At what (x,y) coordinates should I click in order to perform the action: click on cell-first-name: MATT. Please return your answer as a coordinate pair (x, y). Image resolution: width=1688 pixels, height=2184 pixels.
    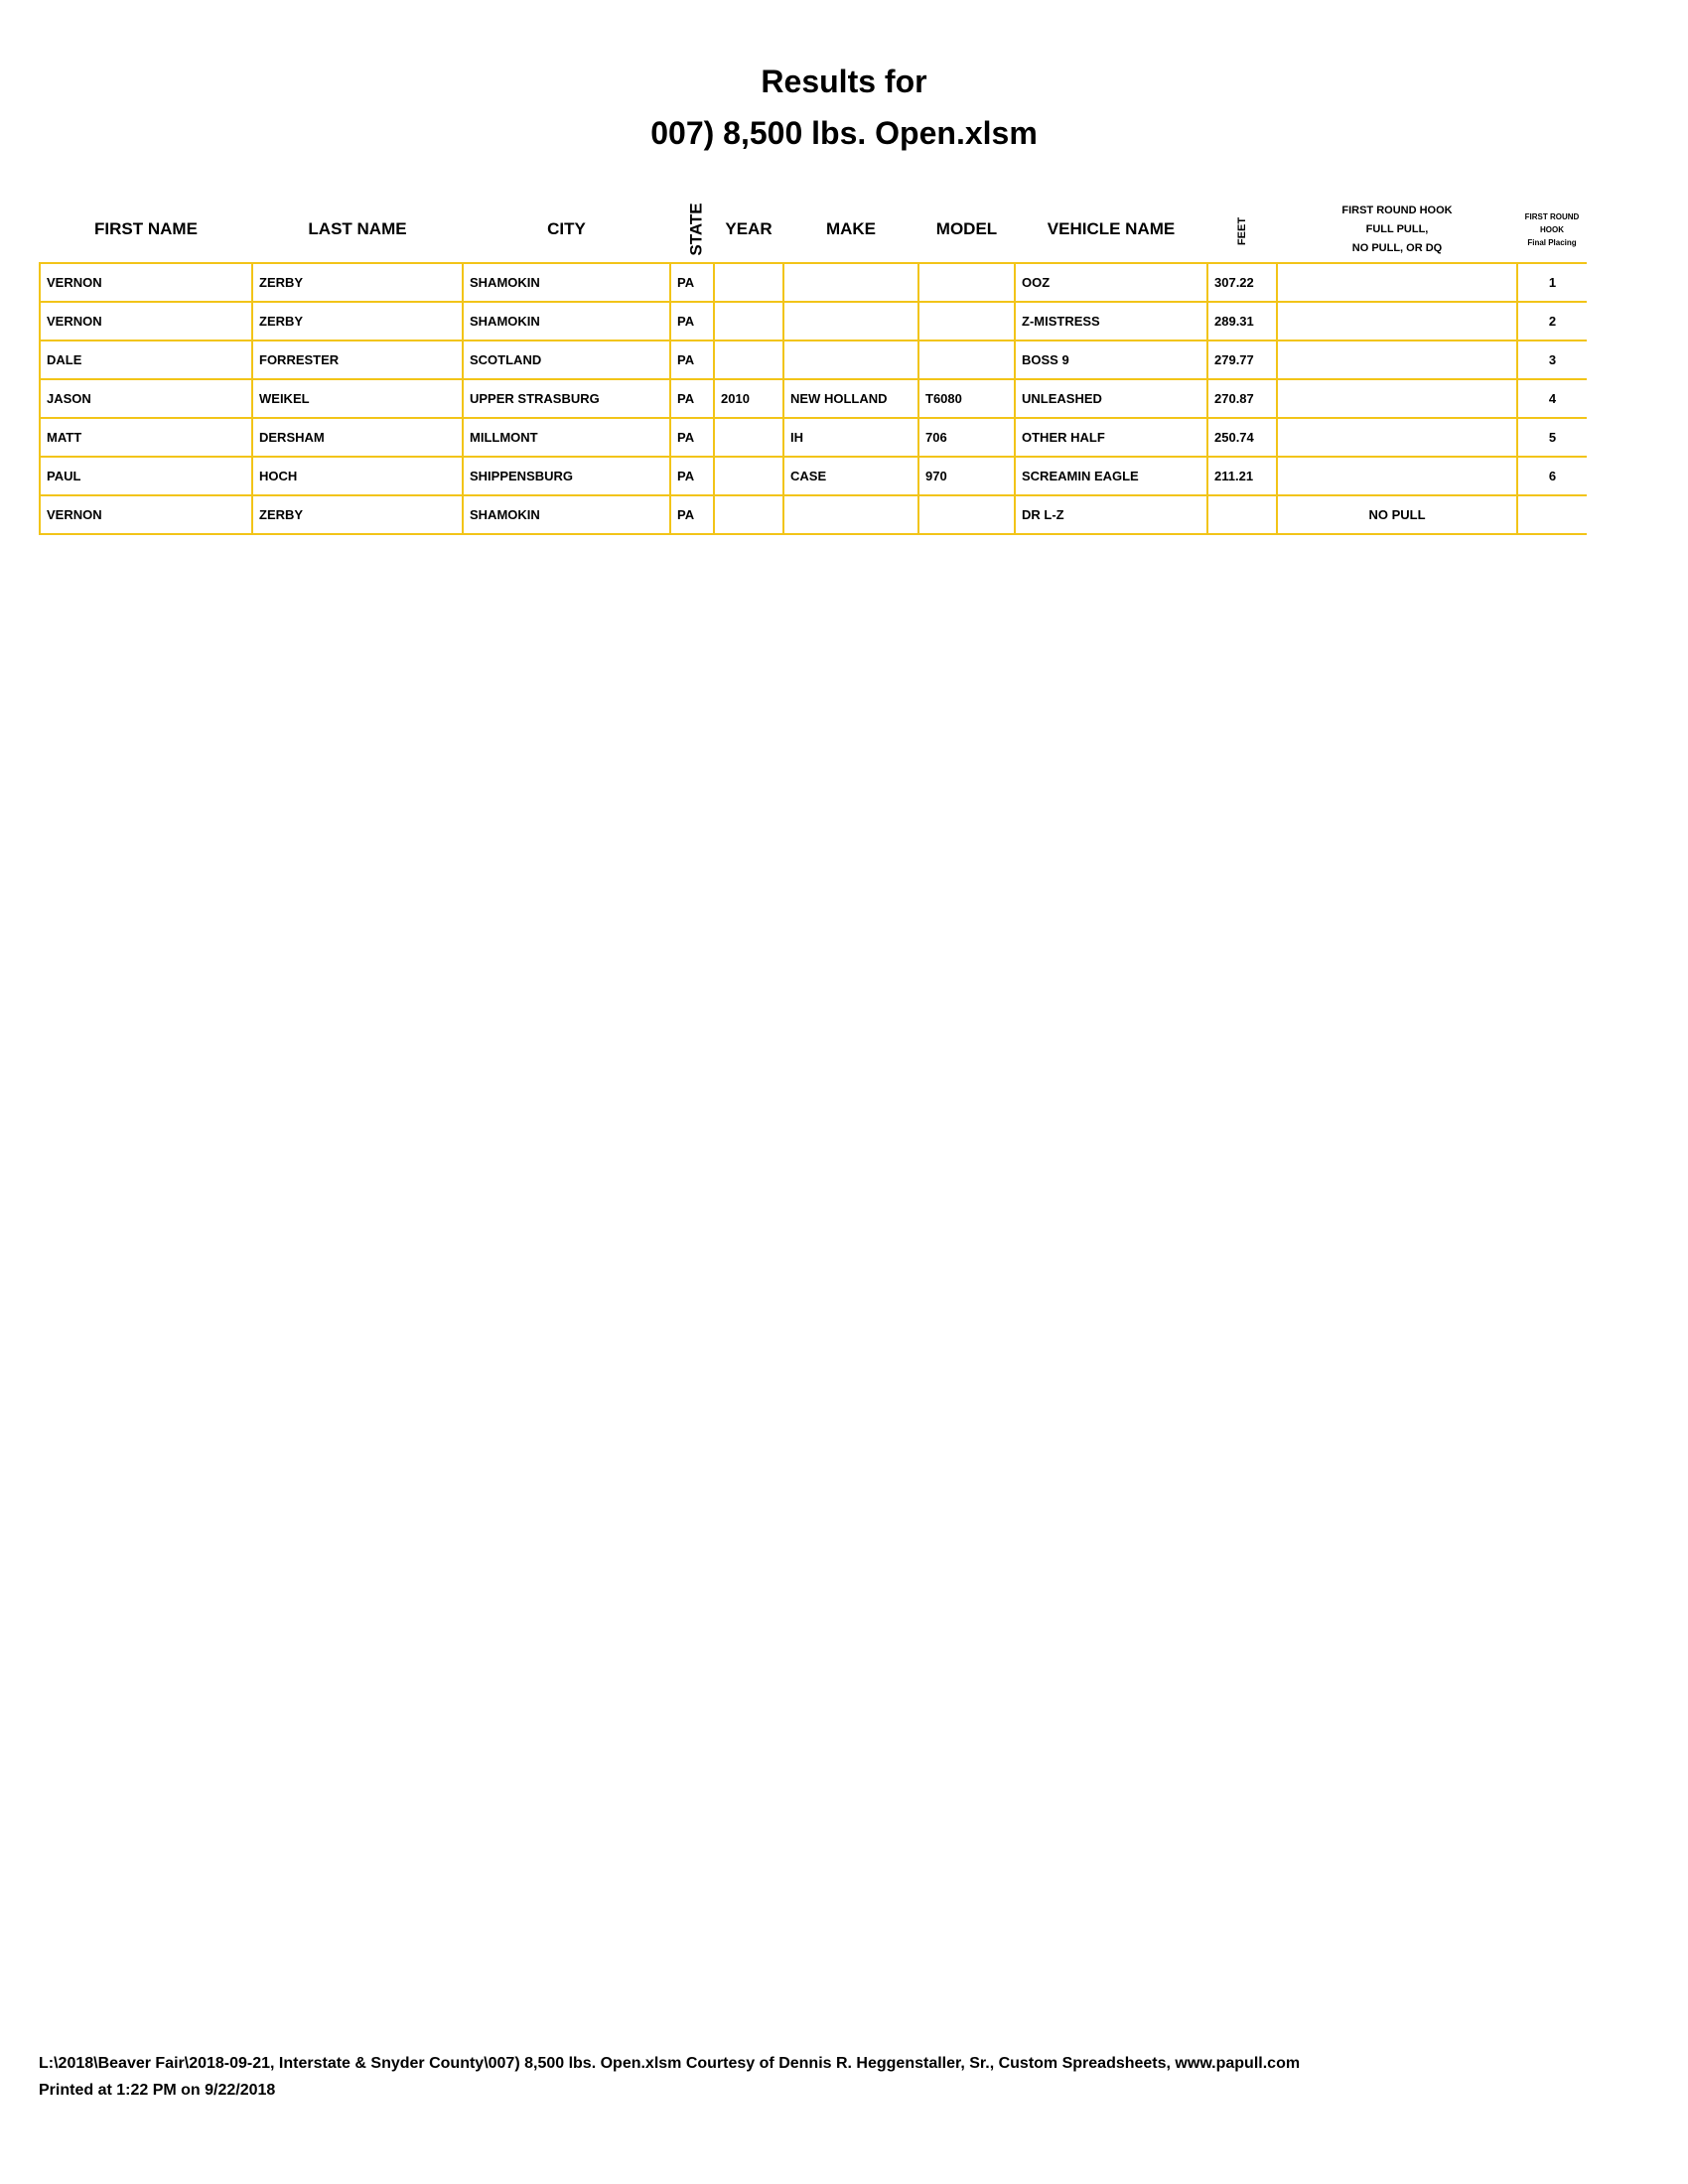
    Looking at the image, I should click on (146, 437).